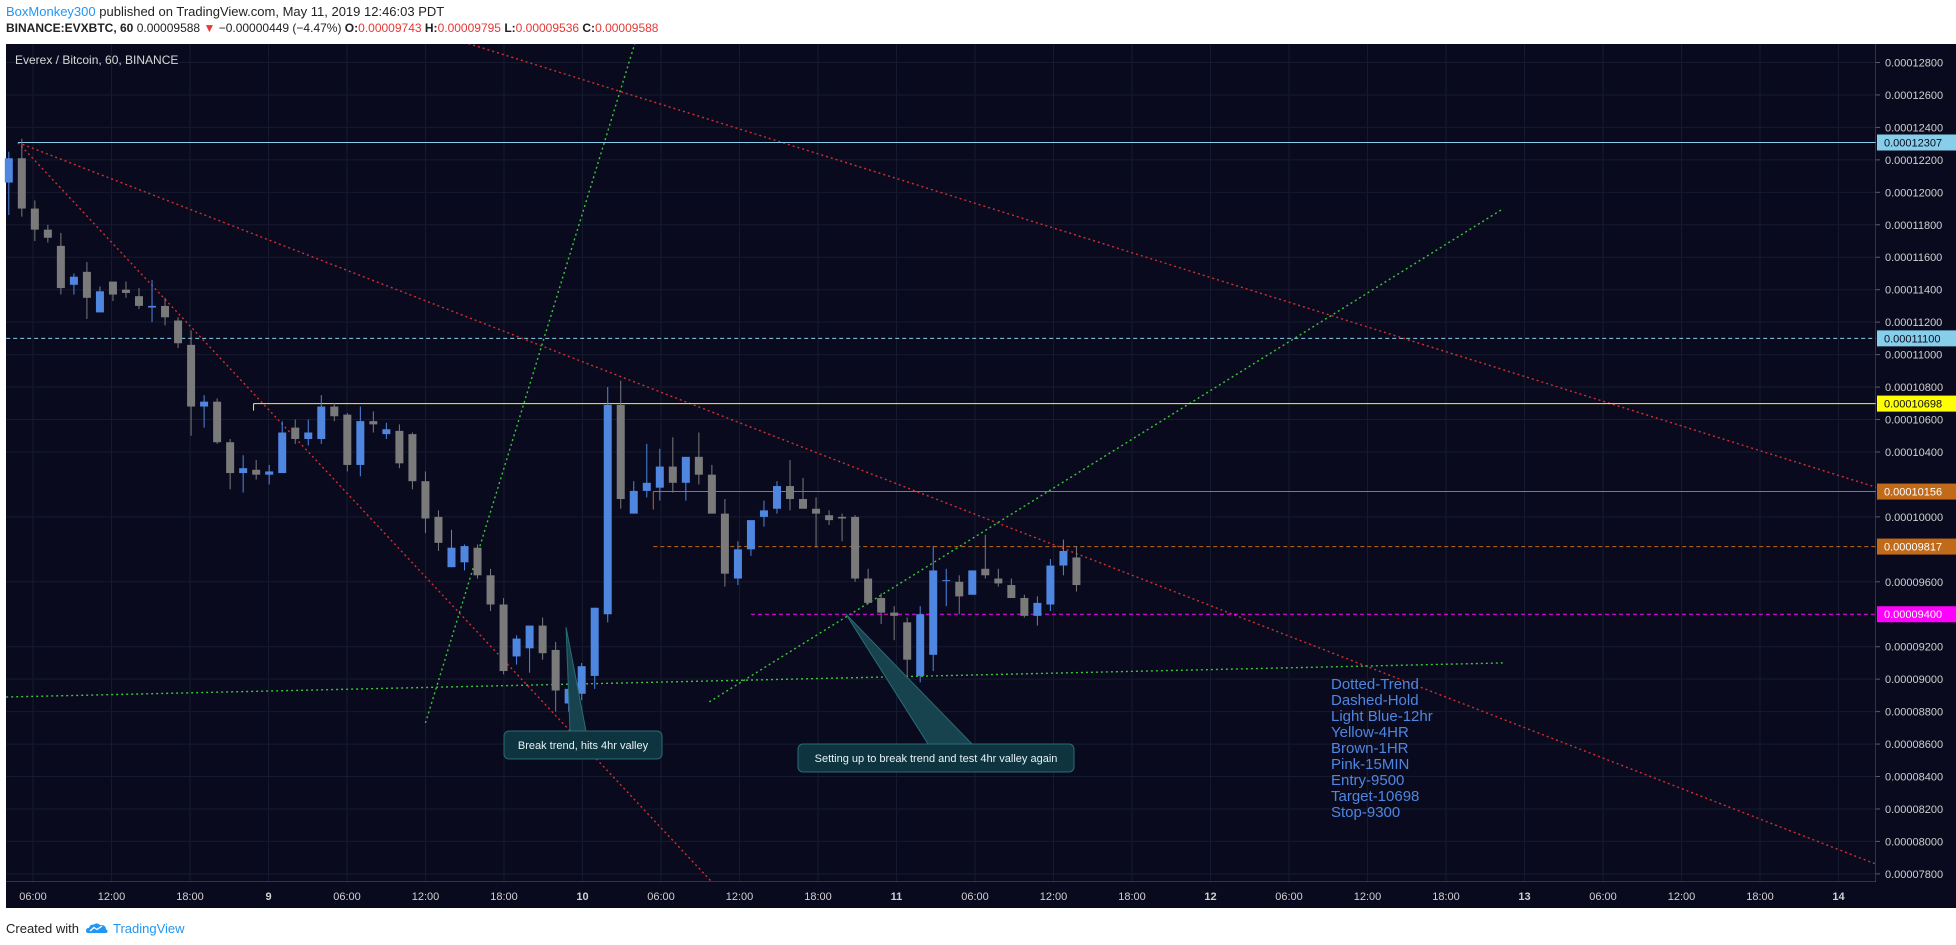  I want to click on level-price-label: 0.00010156, so click(1913, 493).